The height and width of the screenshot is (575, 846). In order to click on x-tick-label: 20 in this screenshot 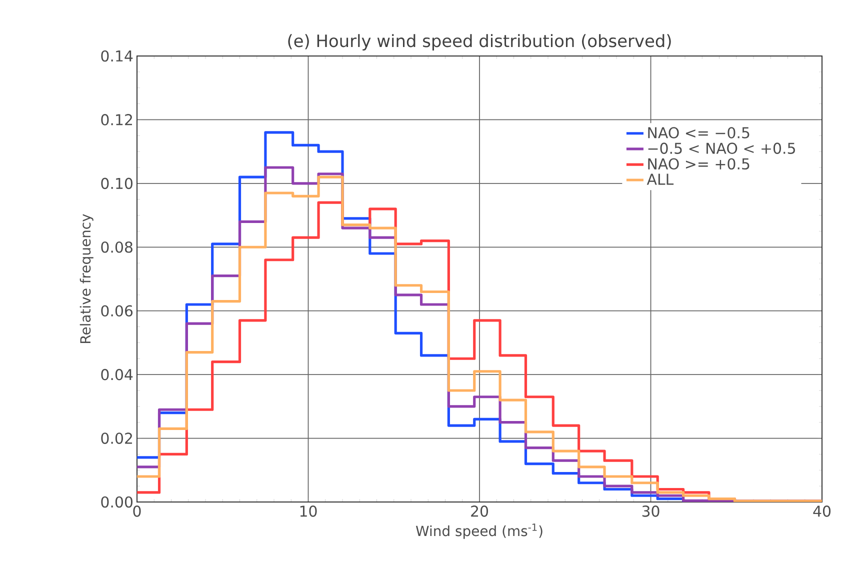, I will do `click(479, 511)`.